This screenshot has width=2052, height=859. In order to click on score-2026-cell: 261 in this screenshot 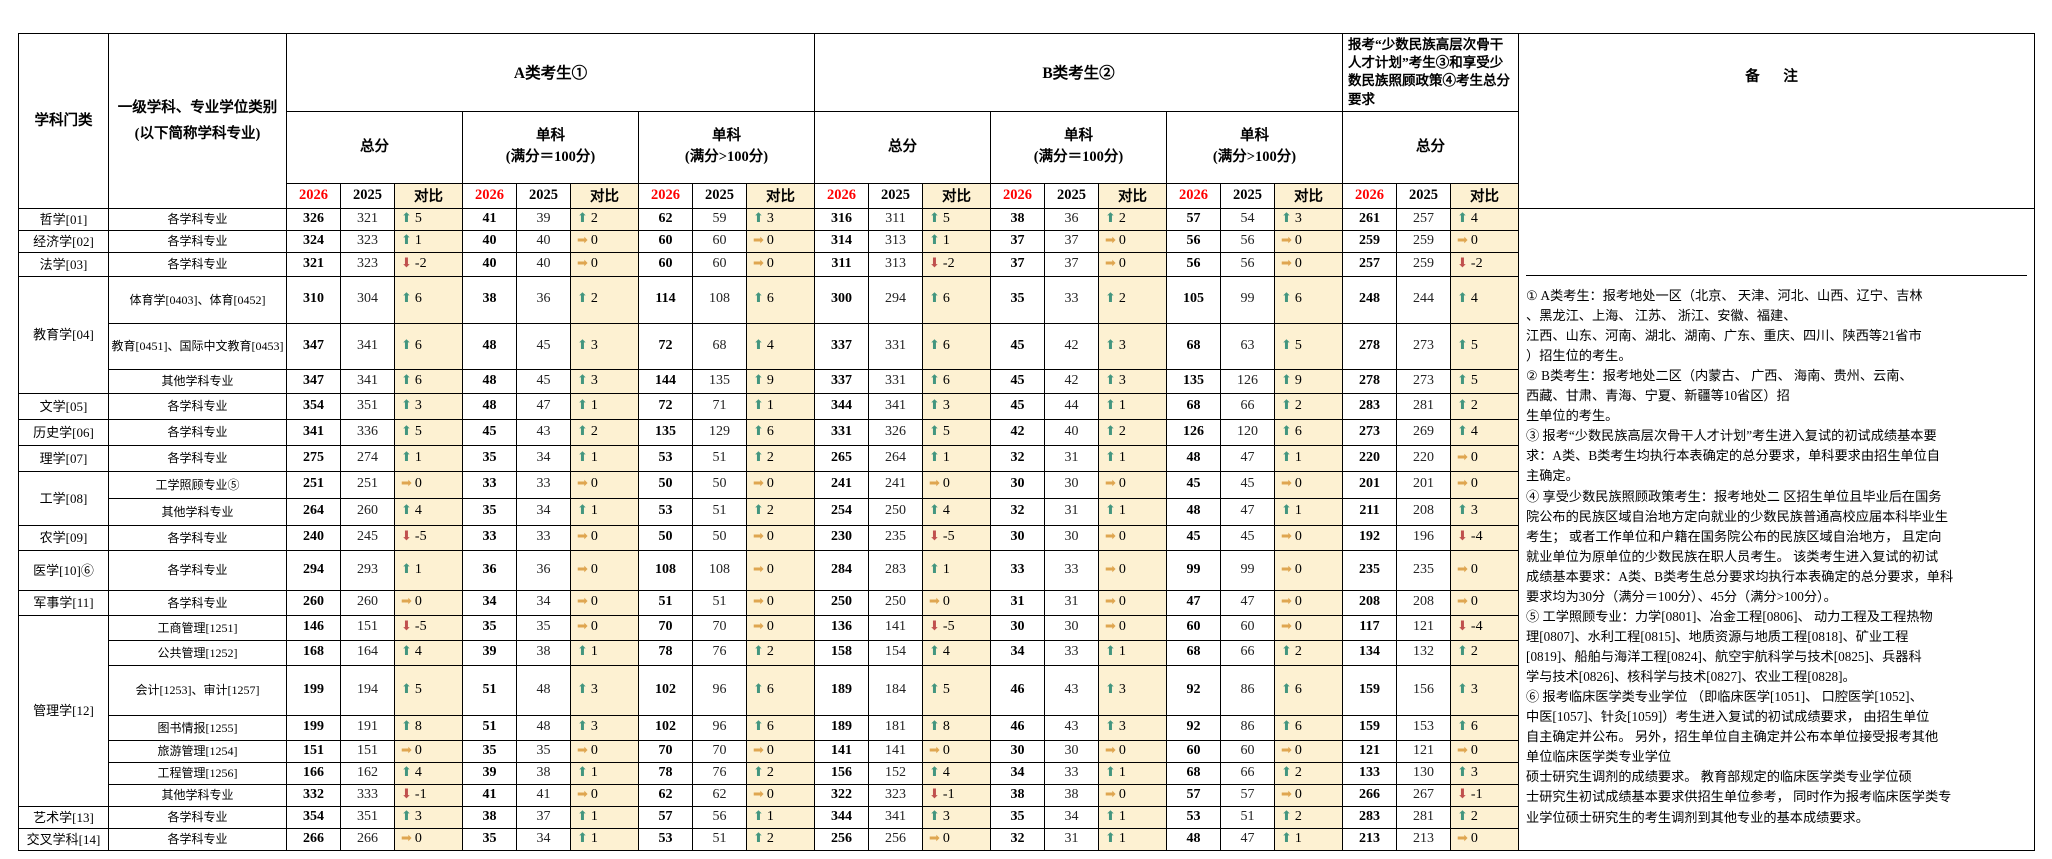, I will do `click(1370, 219)`.